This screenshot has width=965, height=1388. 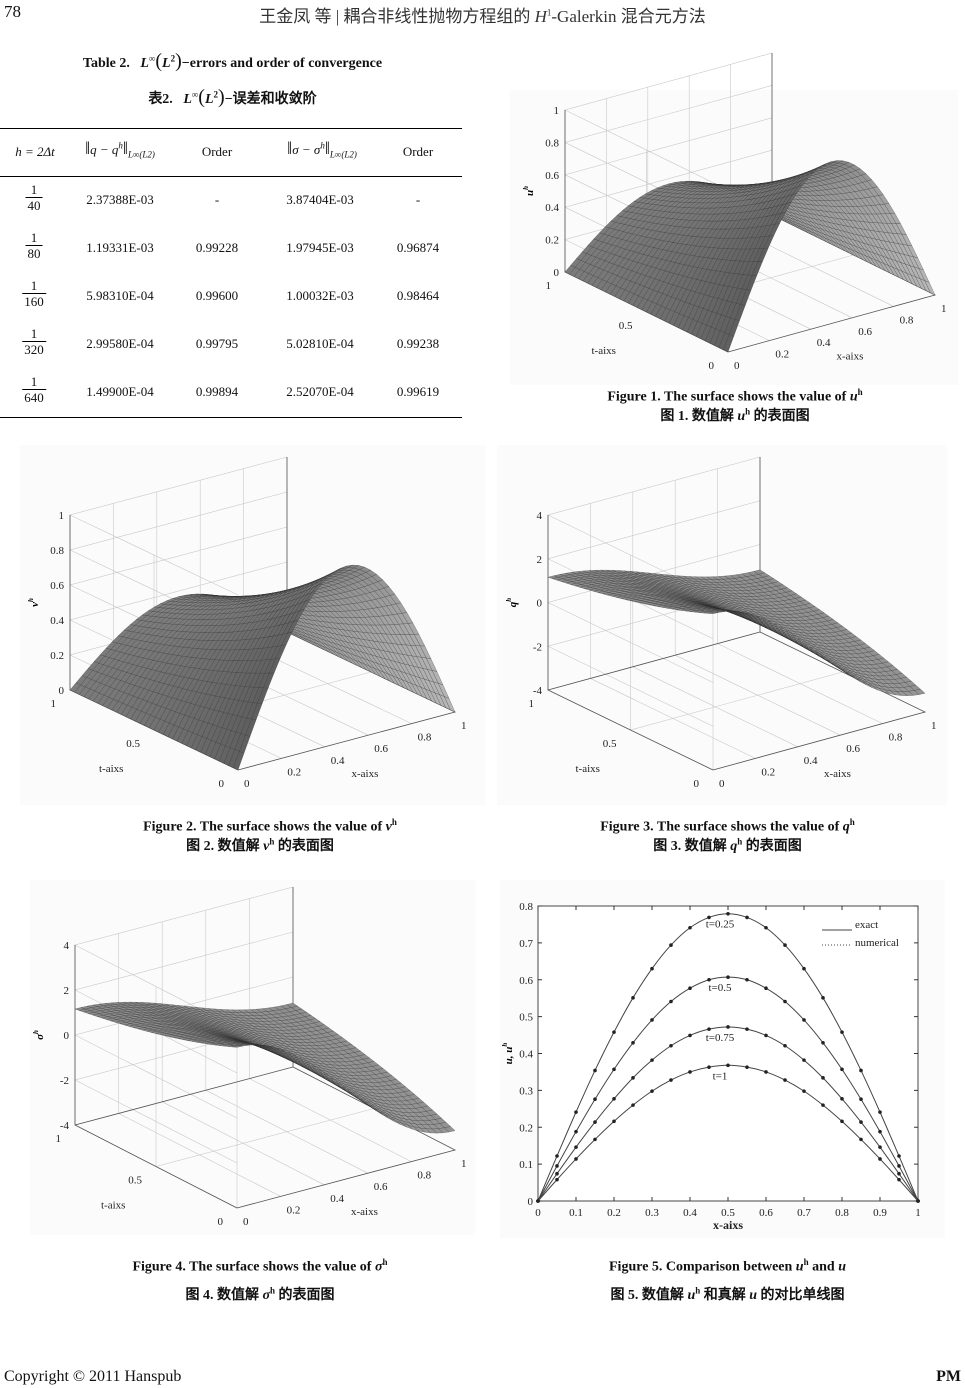 I want to click on inner-sup: 2, so click(x=216, y=94).